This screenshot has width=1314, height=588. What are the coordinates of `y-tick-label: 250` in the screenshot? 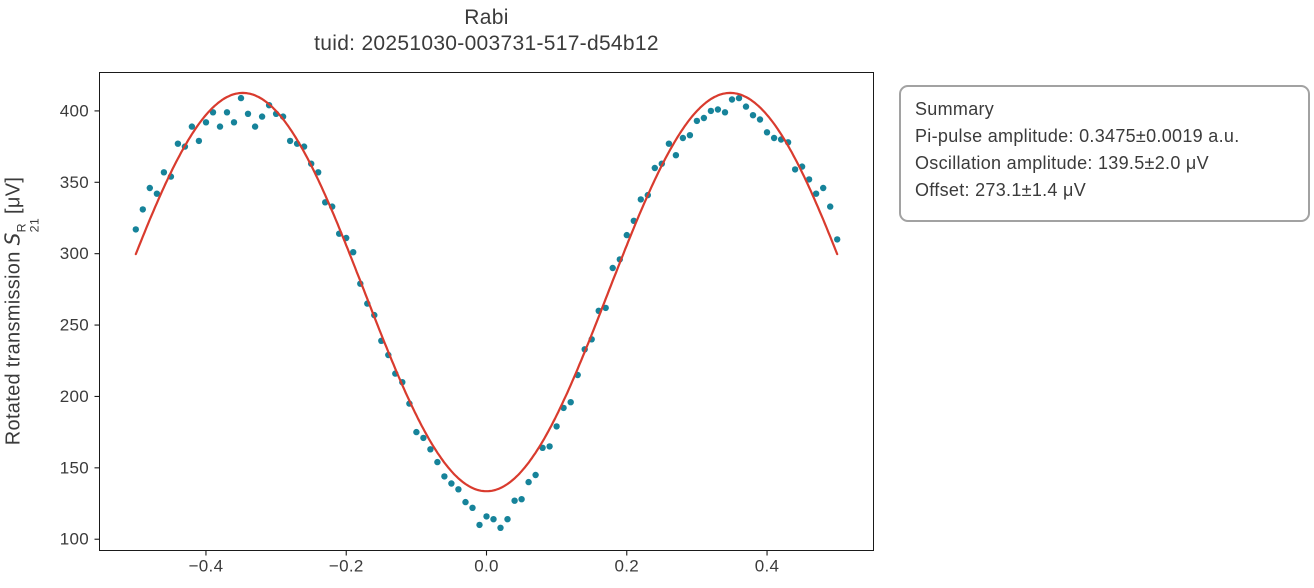 It's located at (74, 325).